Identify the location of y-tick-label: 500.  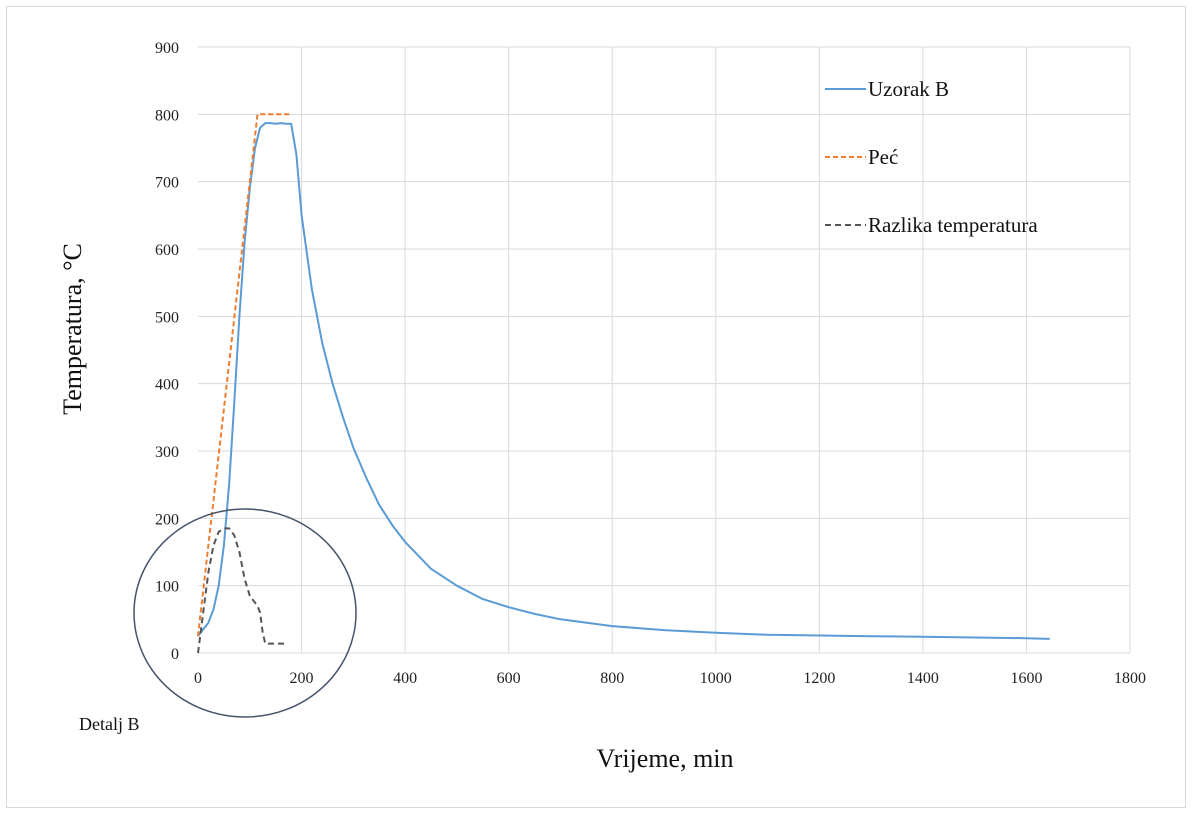
(167, 317).